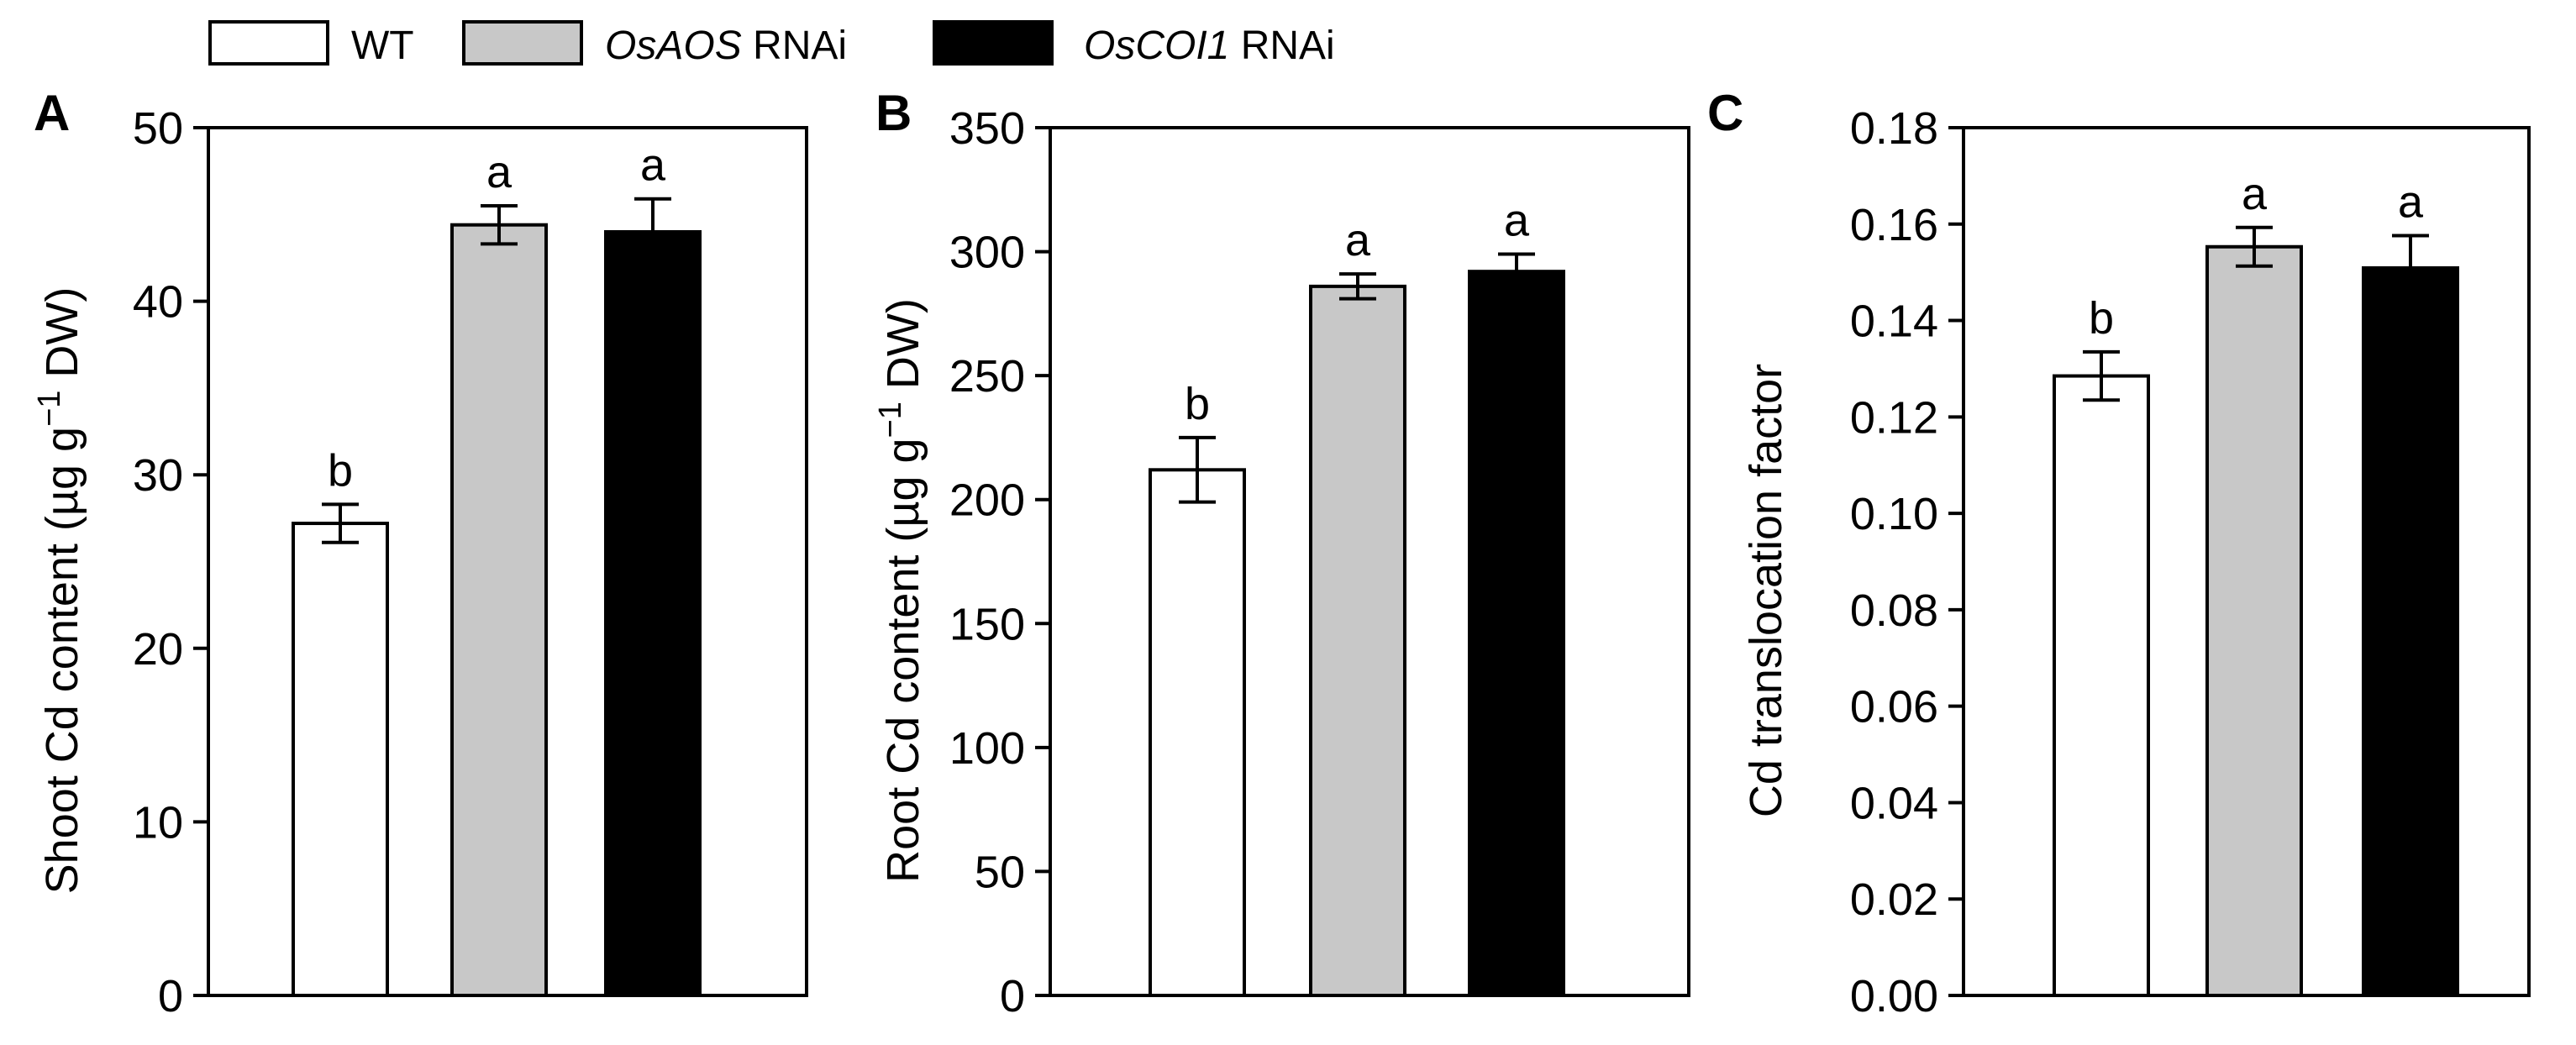 Image resolution: width=2576 pixels, height=1045 pixels. I want to click on y-tick-label-b: 100, so click(987, 748).